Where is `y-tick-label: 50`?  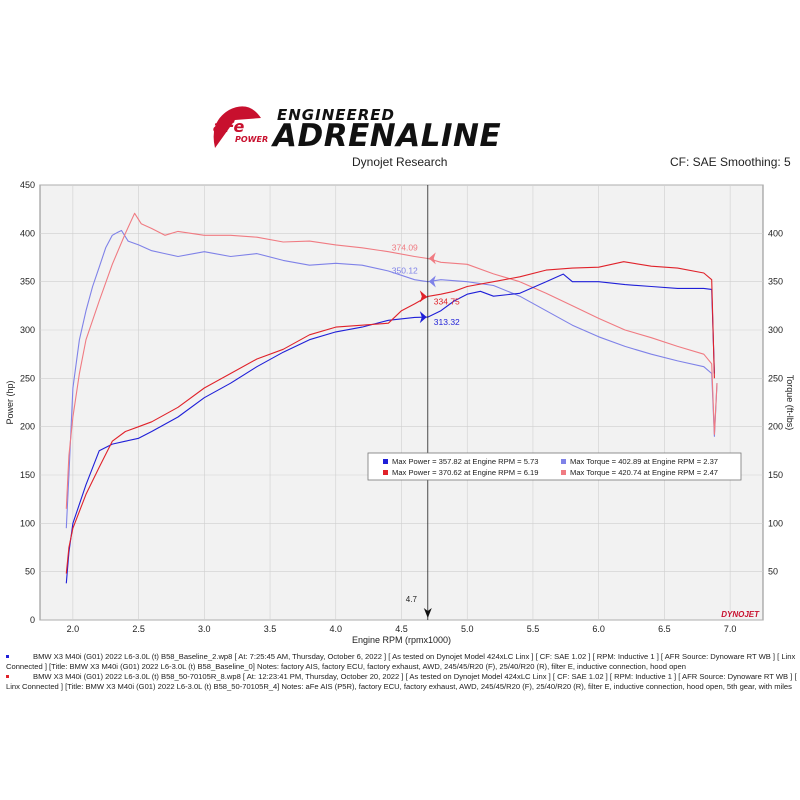
y-tick-label: 50 is located at coordinates (30, 572).